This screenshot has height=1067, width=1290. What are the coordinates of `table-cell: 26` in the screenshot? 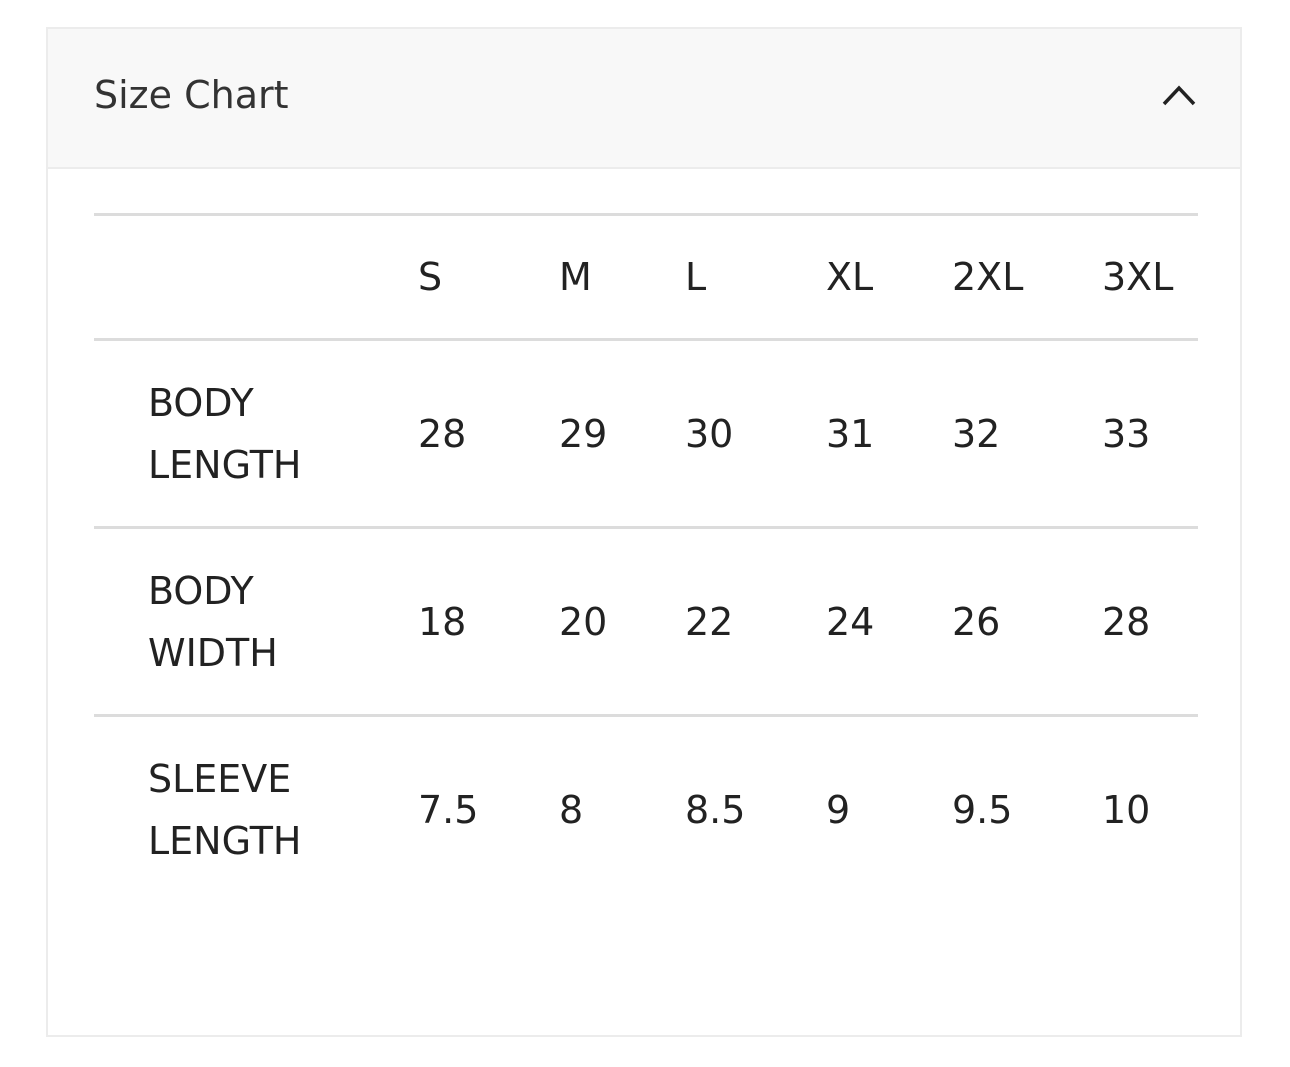 It's located at (976, 621).